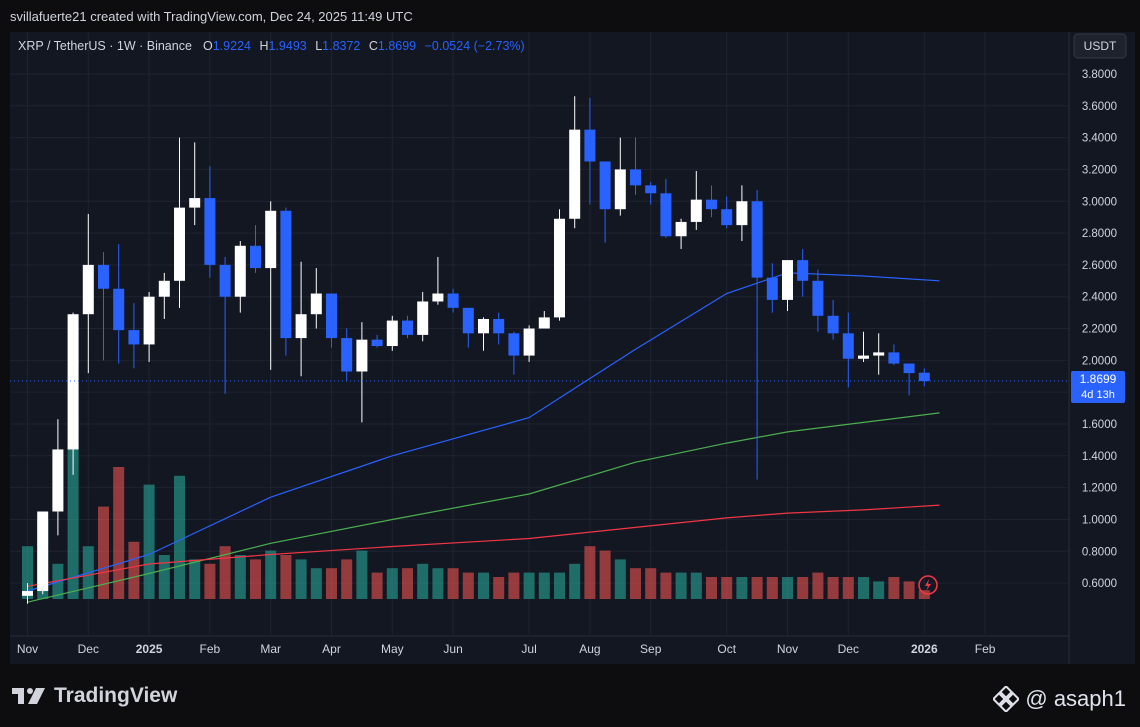 The image size is (1140, 727). Describe the element at coordinates (1100, 46) in the screenshot. I see `currency-button: USDT` at that location.